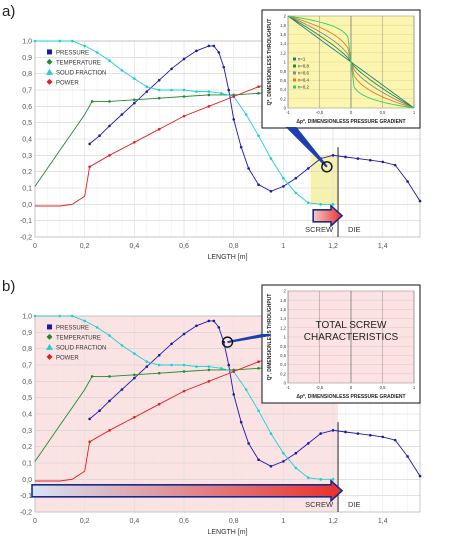 The image size is (457, 555). What do you see at coordinates (27, 58) in the screenshot?
I see `y-tick-label: 0,9` at bounding box center [27, 58].